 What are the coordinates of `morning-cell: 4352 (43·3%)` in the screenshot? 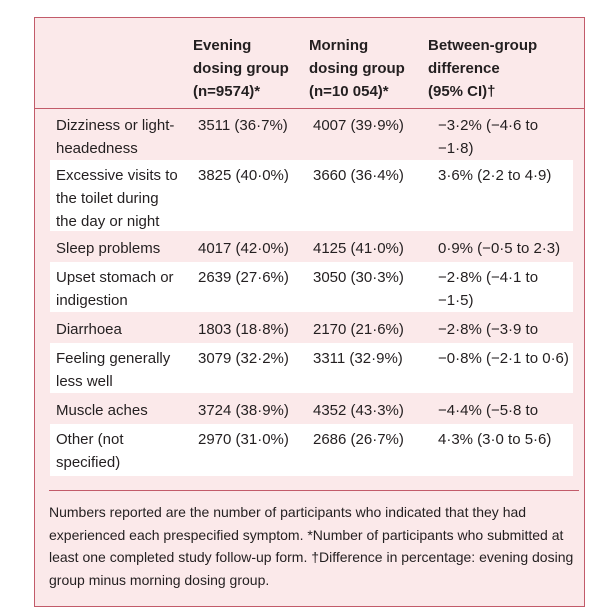 It's located at (358, 410).